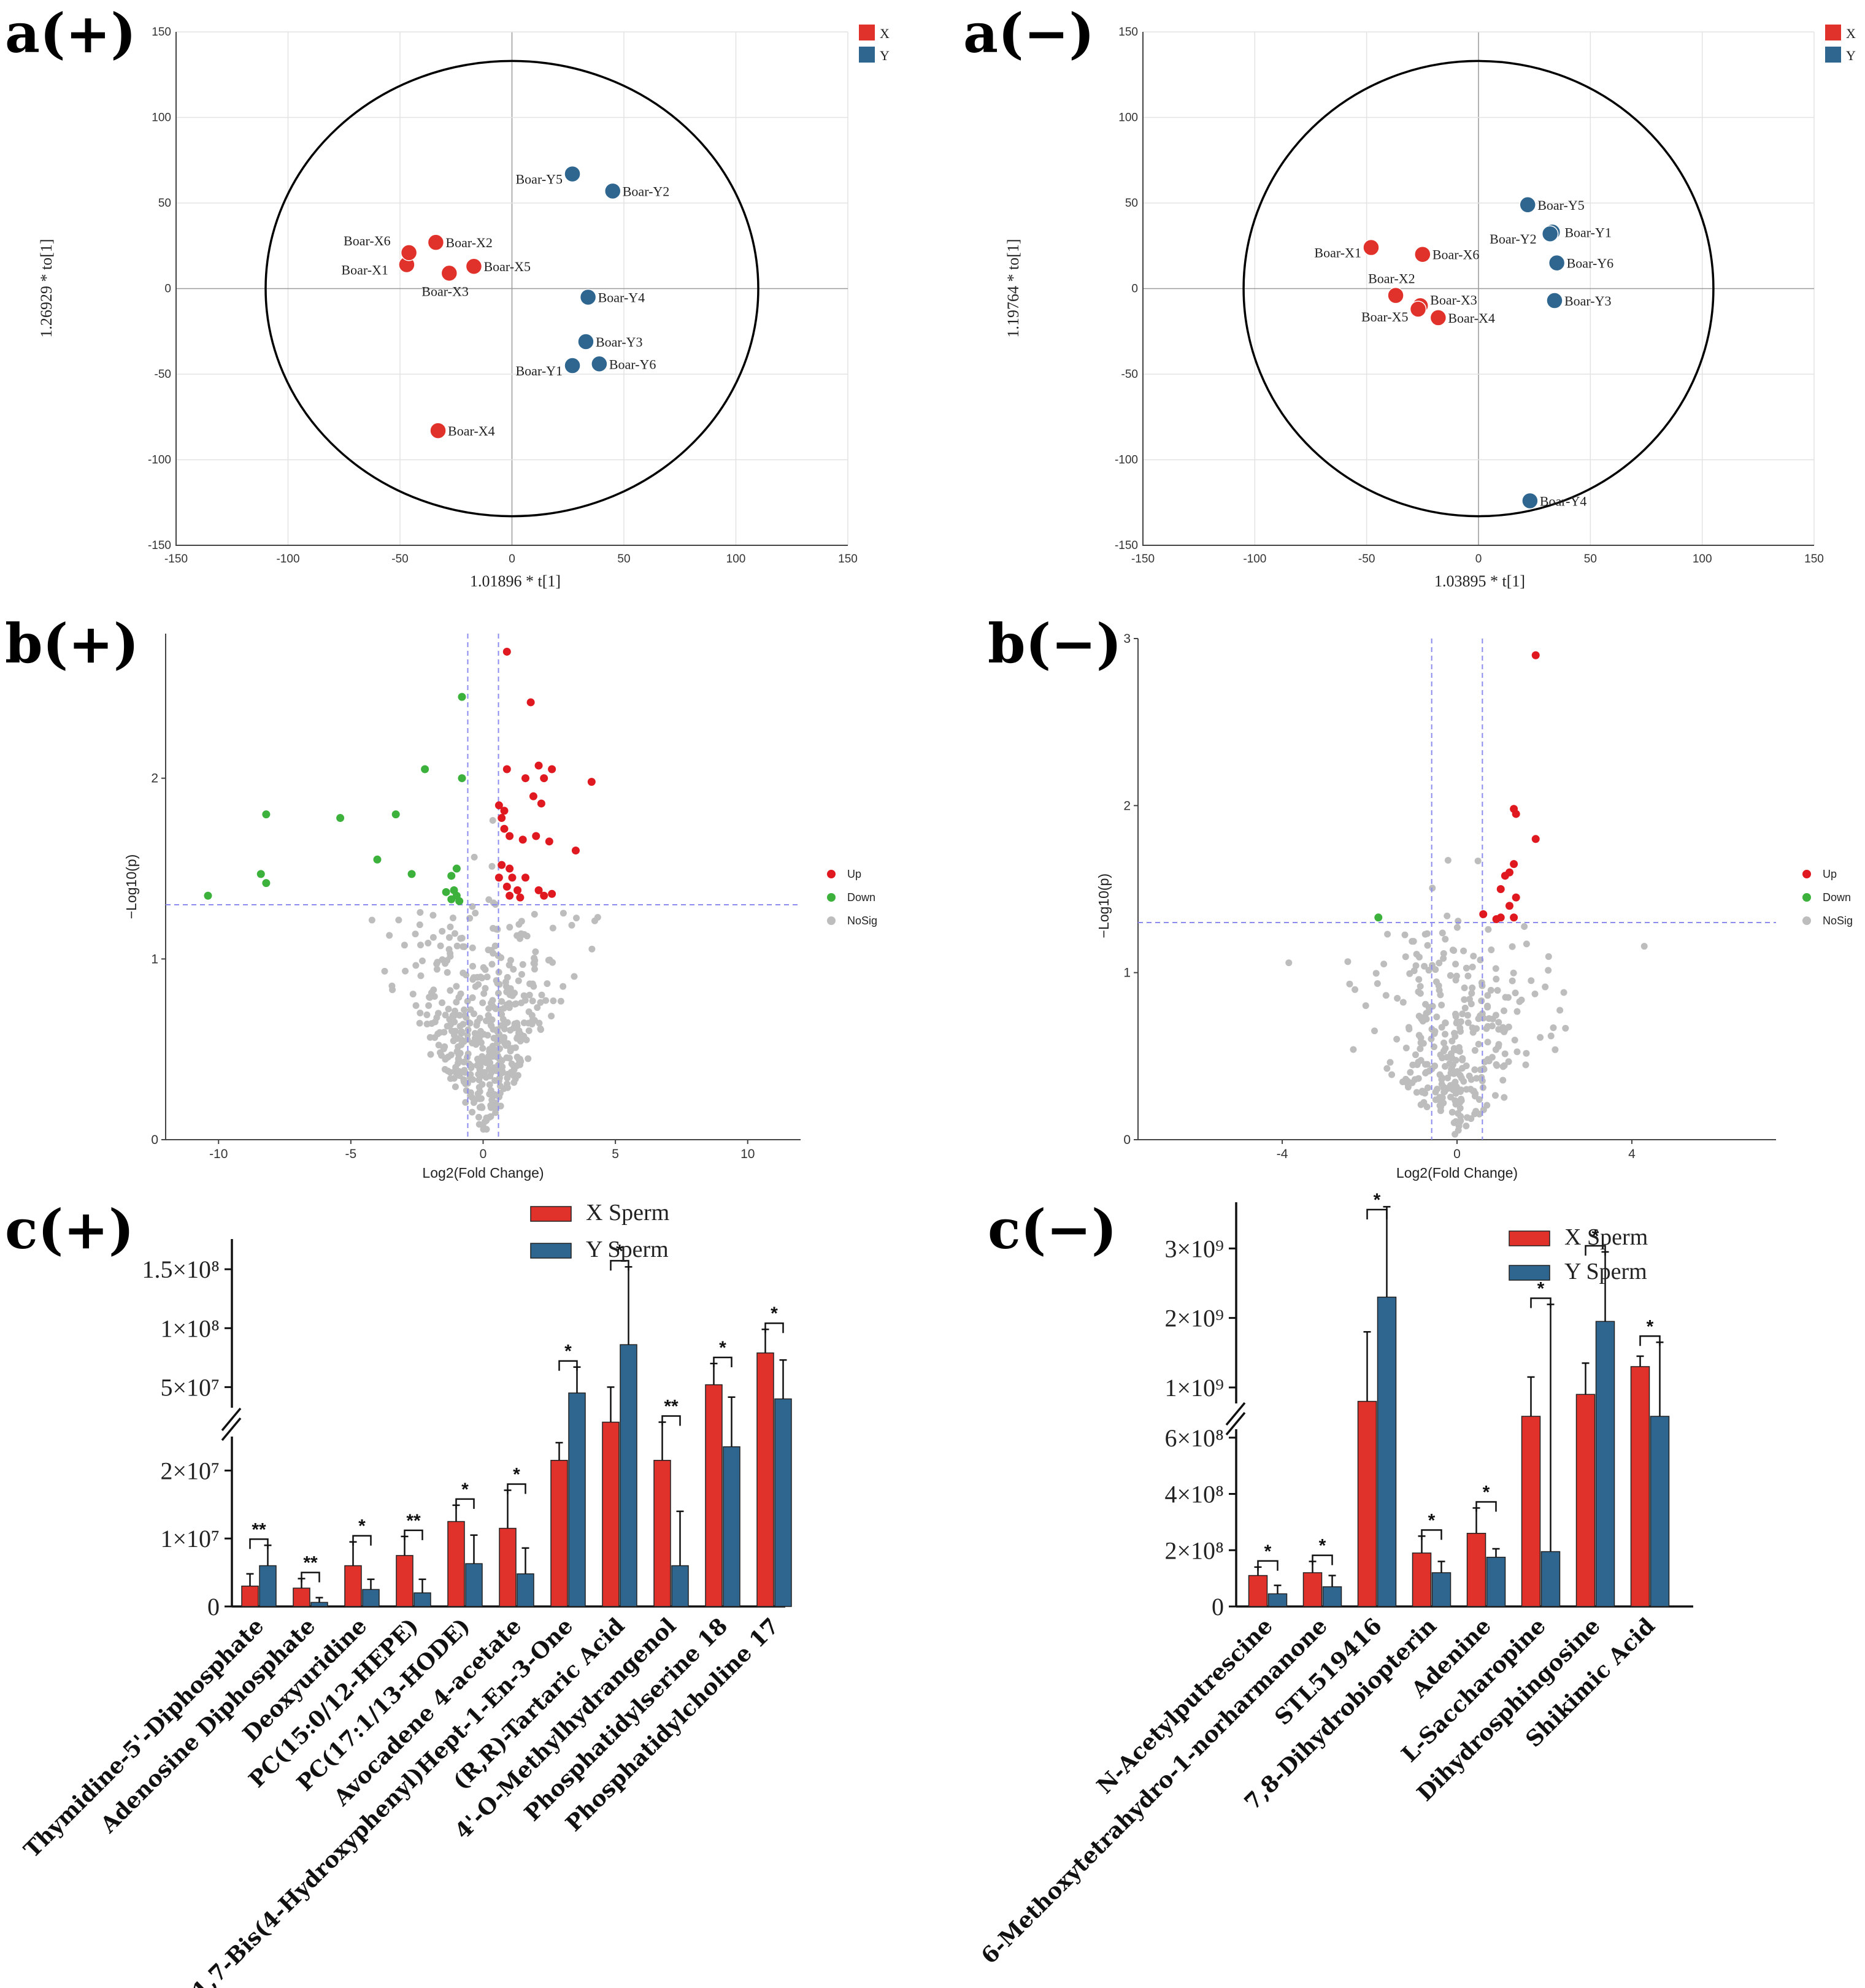 The width and height of the screenshot is (1865, 1988). Describe the element at coordinates (1127, 973) in the screenshot. I see `y-tick-label: 1` at that location.